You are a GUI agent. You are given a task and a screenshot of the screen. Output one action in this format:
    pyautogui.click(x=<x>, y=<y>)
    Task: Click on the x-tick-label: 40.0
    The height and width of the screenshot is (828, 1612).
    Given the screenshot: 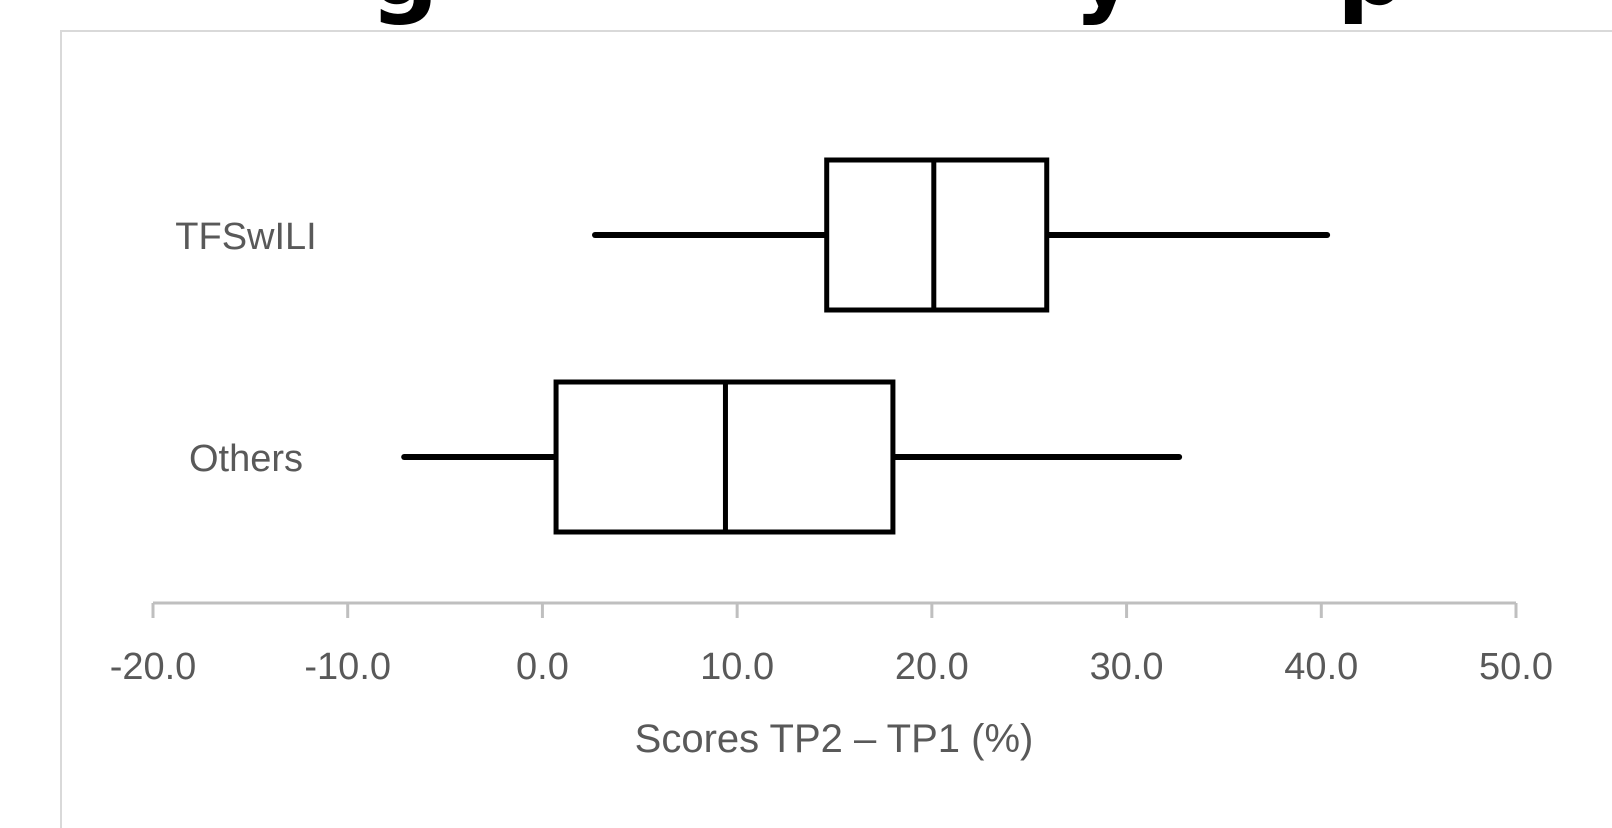 What is the action you would take?
    pyautogui.click(x=1321, y=667)
    